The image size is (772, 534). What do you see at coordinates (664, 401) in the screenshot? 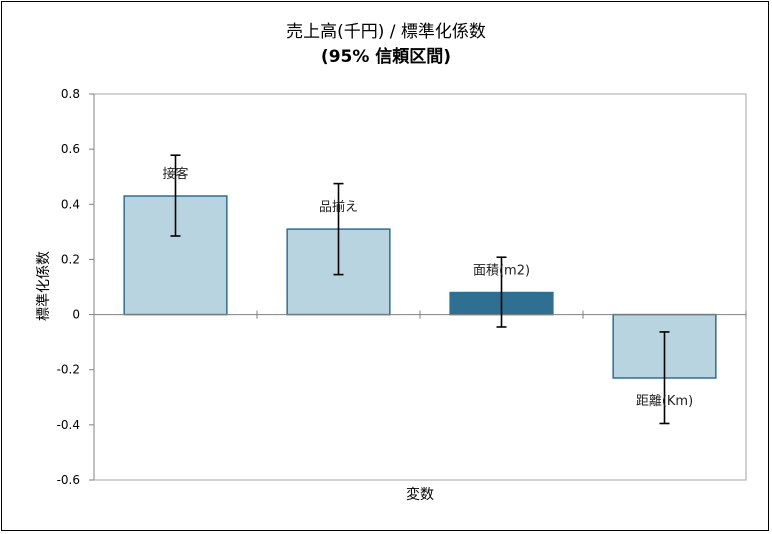
I see `category-label: 距離(Km)` at bounding box center [664, 401].